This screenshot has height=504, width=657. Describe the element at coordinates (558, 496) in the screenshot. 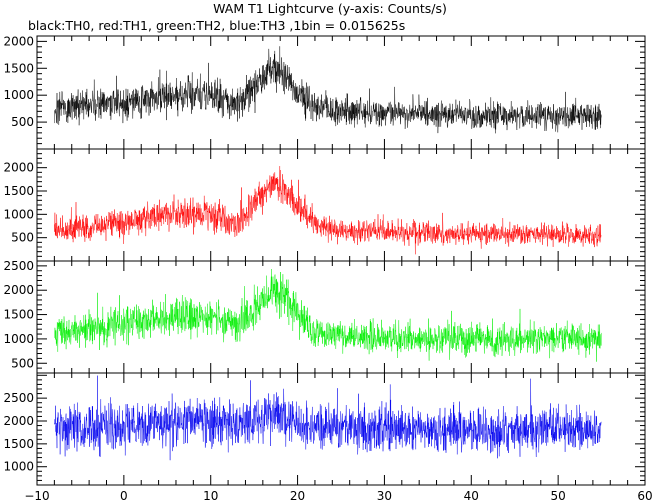

I see `x-tick-label: 50` at that location.